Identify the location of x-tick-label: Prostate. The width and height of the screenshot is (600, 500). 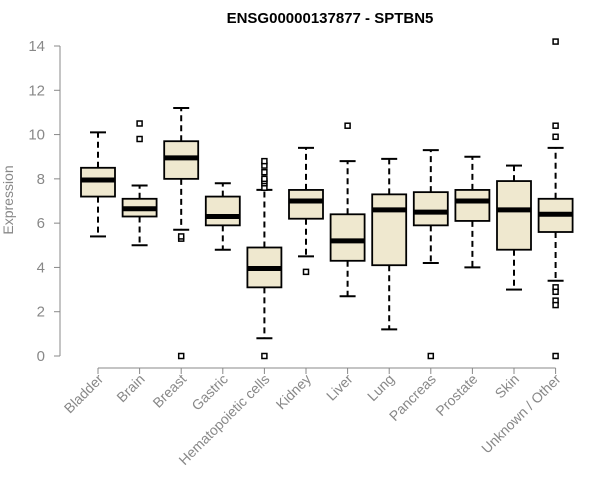
(456, 395).